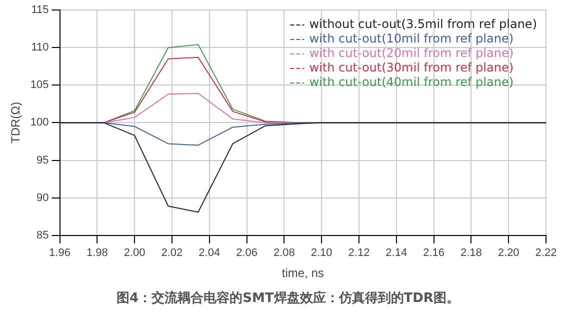  Describe the element at coordinates (359, 253) in the screenshot. I see `x-tick-label: 2.12` at that location.